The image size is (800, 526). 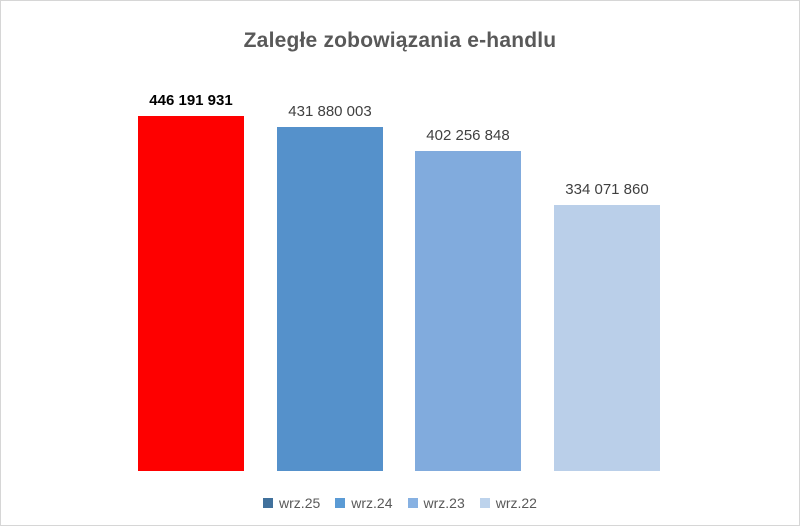 What do you see at coordinates (468, 311) in the screenshot?
I see `bar-wrz.23` at bounding box center [468, 311].